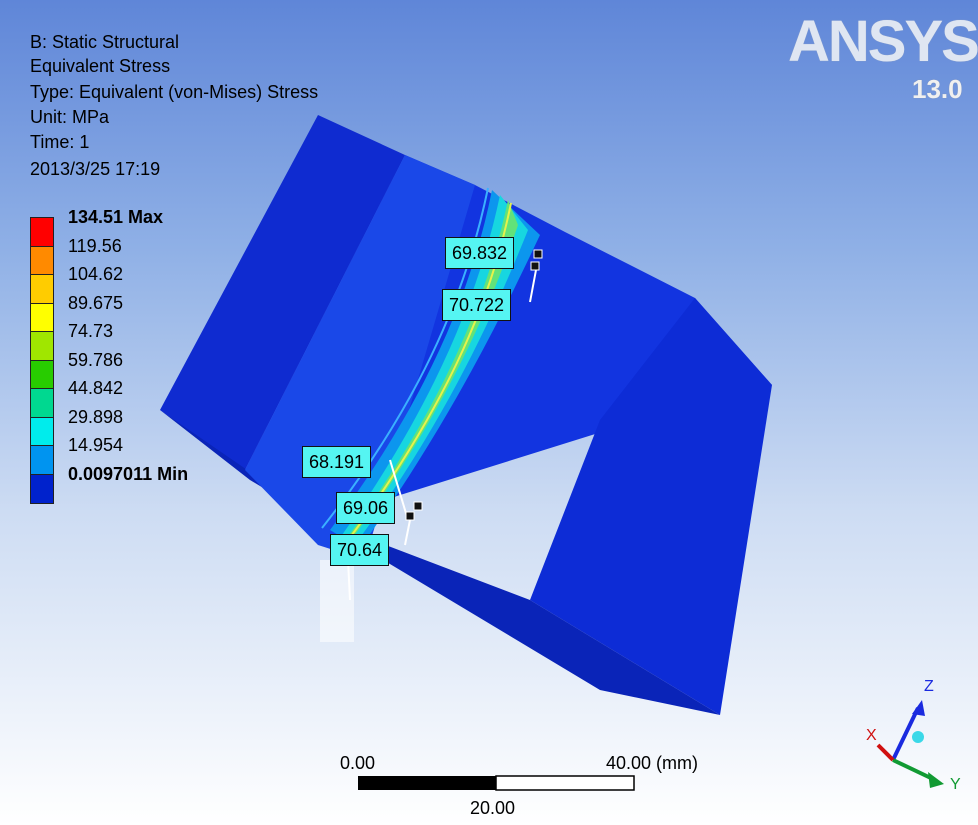 The image size is (978, 825). What do you see at coordinates (480, 253) in the screenshot?
I see `probe-label: 69.832` at bounding box center [480, 253].